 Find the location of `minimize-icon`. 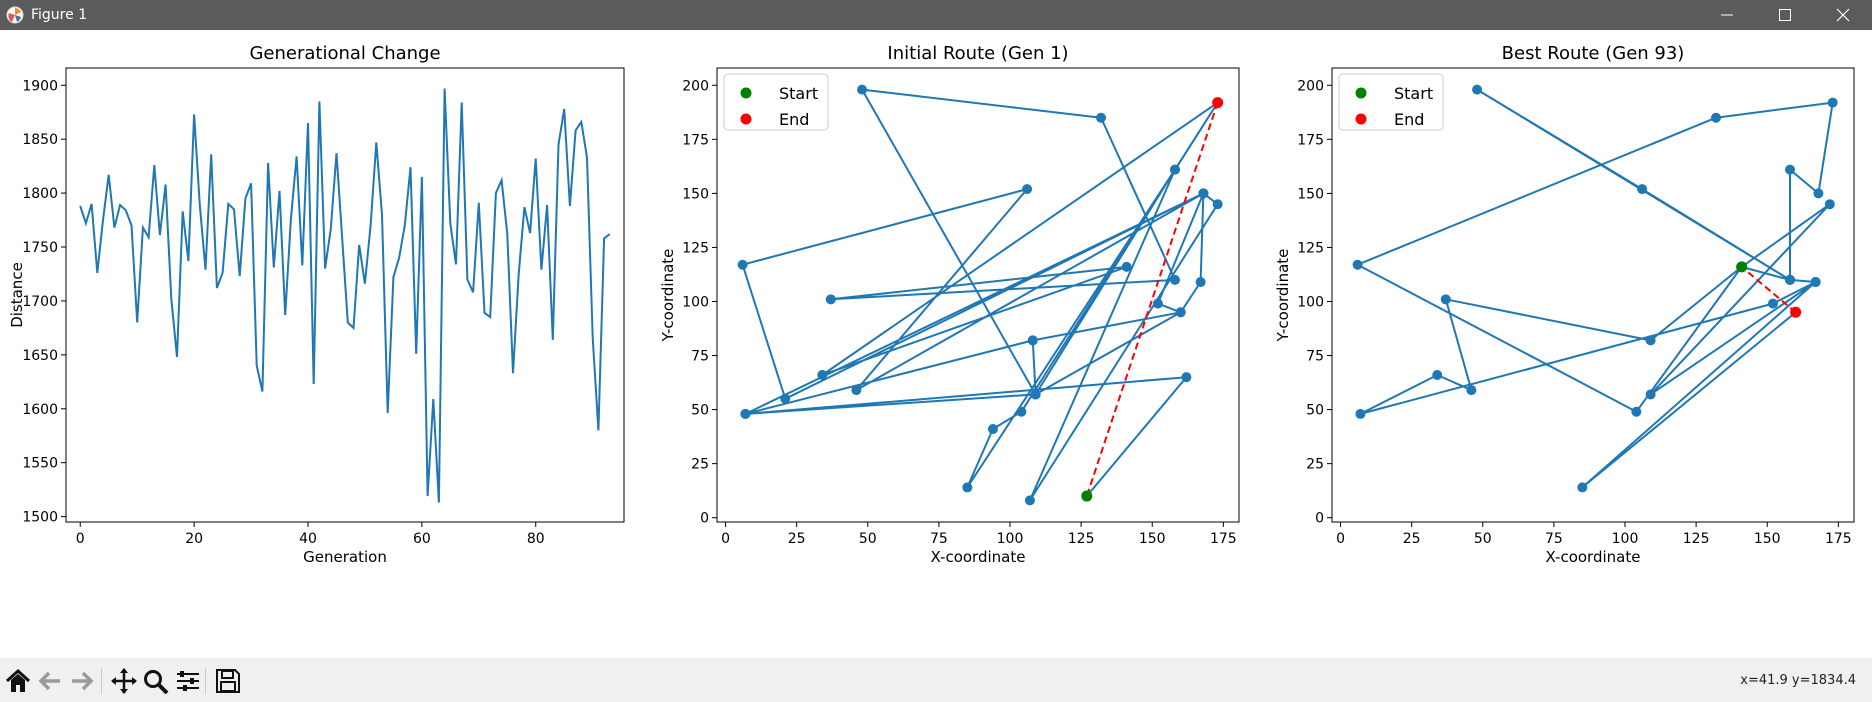

minimize-icon is located at coordinates (1727, 15).